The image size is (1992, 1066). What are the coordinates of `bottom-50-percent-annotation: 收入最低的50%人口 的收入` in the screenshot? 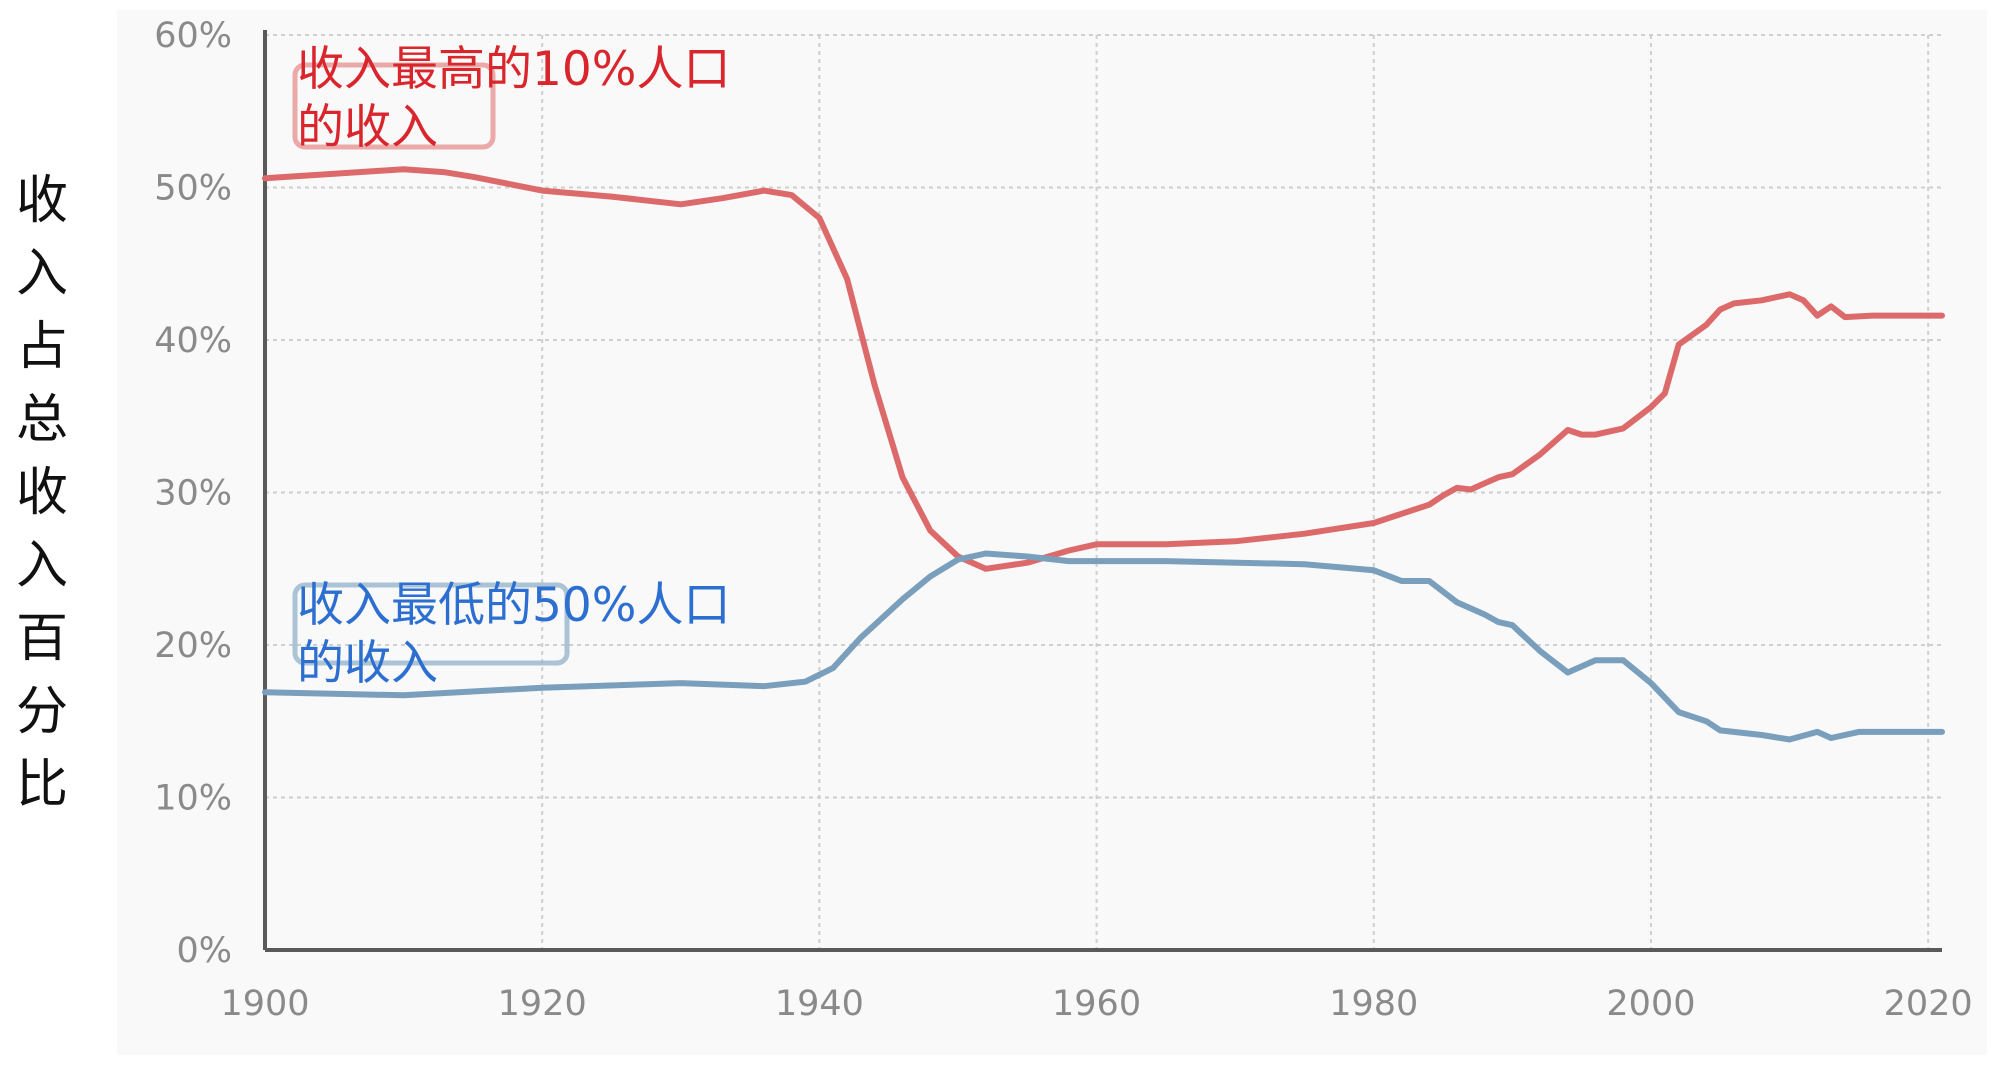 It's located at (514, 634).